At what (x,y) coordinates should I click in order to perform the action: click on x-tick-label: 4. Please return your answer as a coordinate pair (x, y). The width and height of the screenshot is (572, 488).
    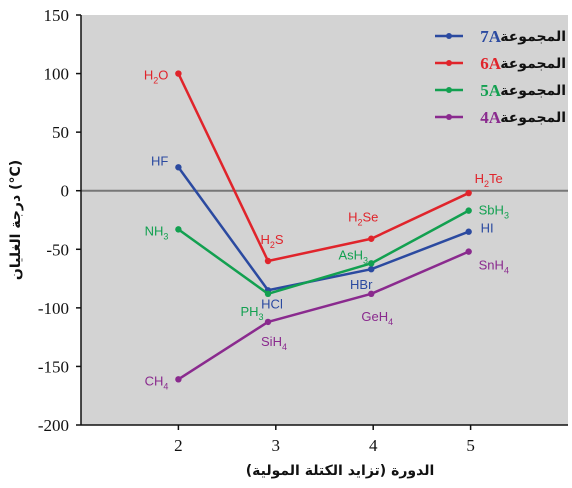
    Looking at the image, I should click on (373, 445).